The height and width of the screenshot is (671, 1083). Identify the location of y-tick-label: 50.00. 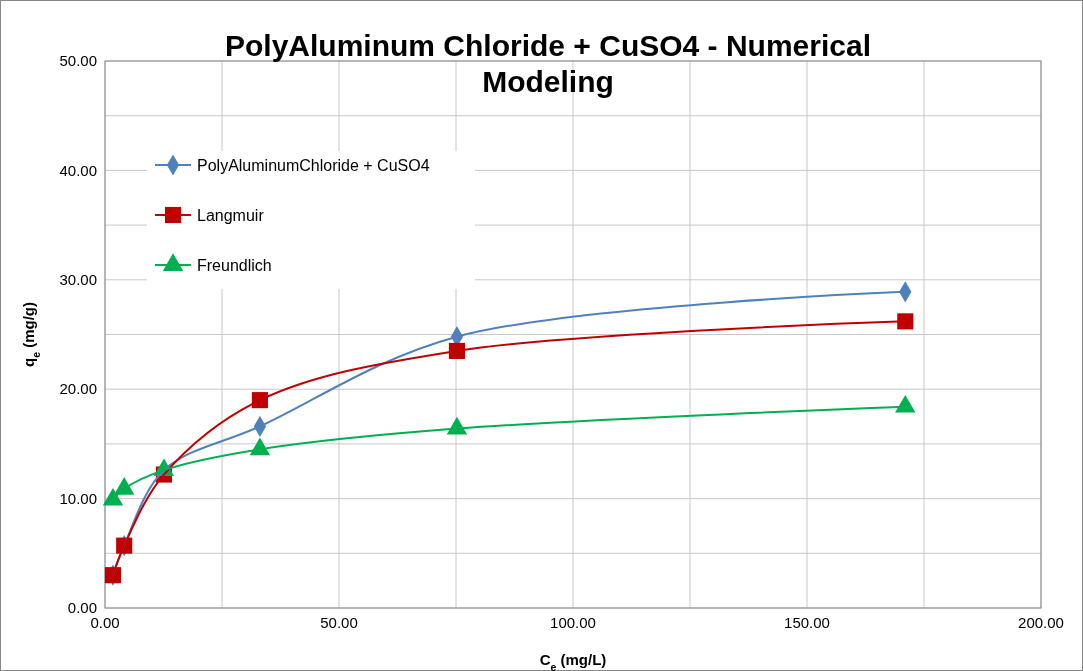
(78, 61).